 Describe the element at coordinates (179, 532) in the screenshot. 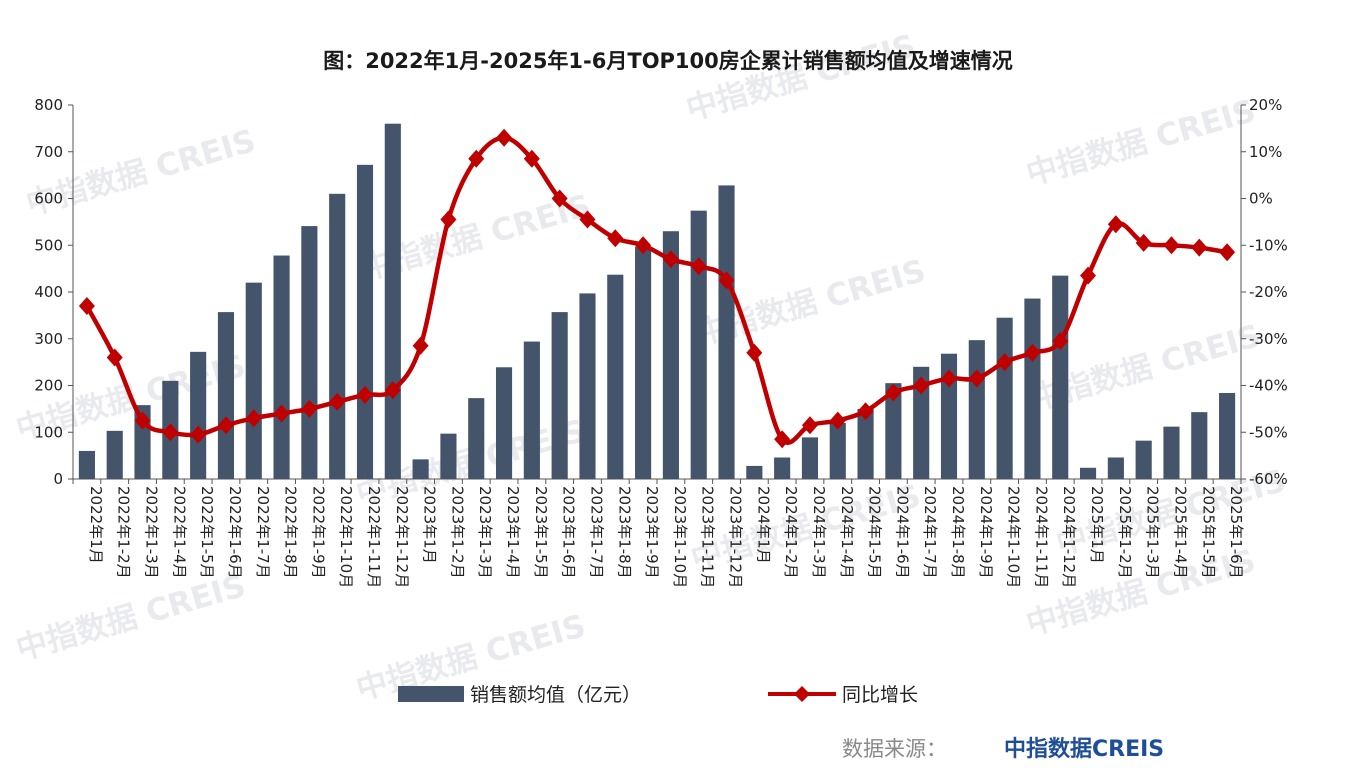

I see `x-tick-label: 2022年1-4月` at that location.